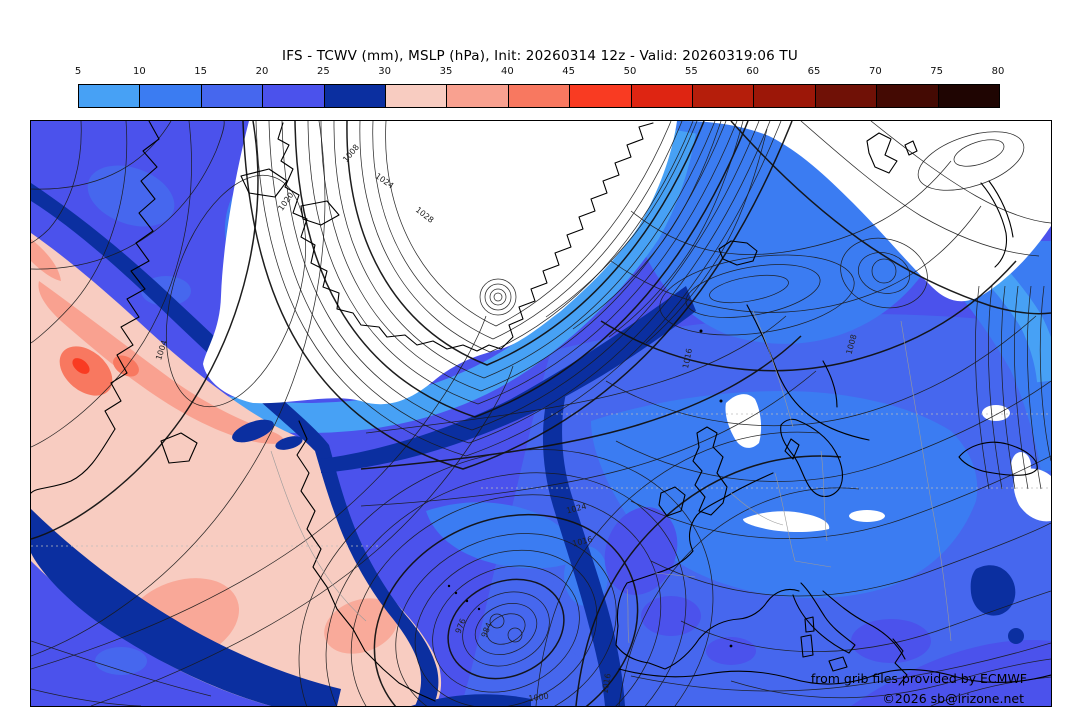 This screenshot has width=1080, height=718. What do you see at coordinates (446, 71) in the screenshot?
I see `colorbar-tick: 35` at bounding box center [446, 71].